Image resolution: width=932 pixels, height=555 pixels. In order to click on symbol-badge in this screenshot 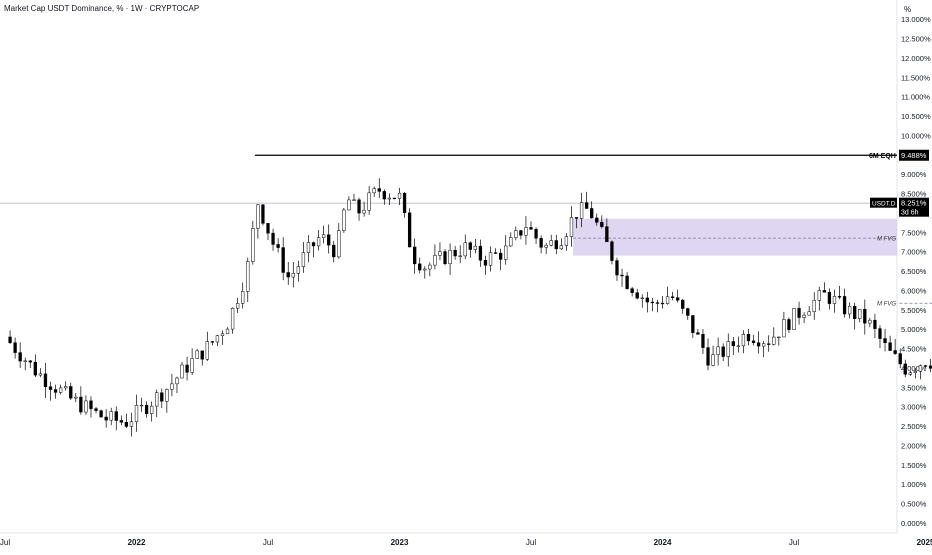, I will do `click(883, 202)`.